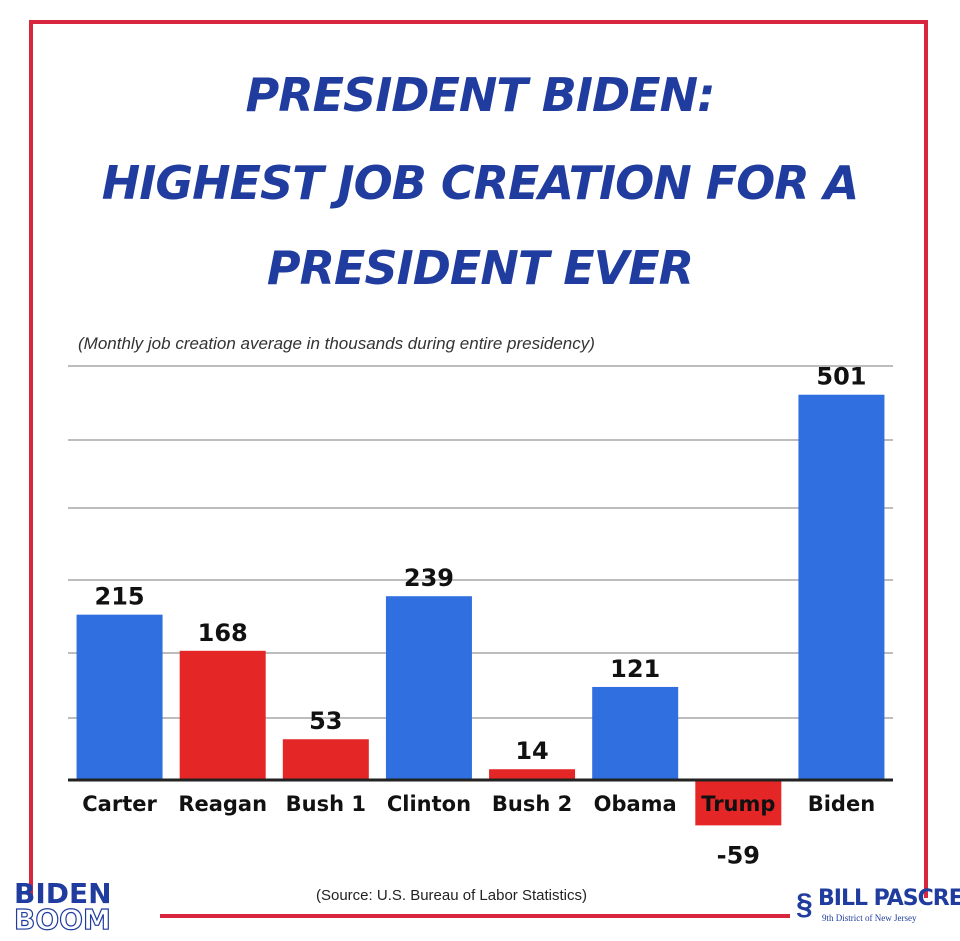  I want to click on biden-boom-logo: BIDEN BOOM, so click(62, 906).